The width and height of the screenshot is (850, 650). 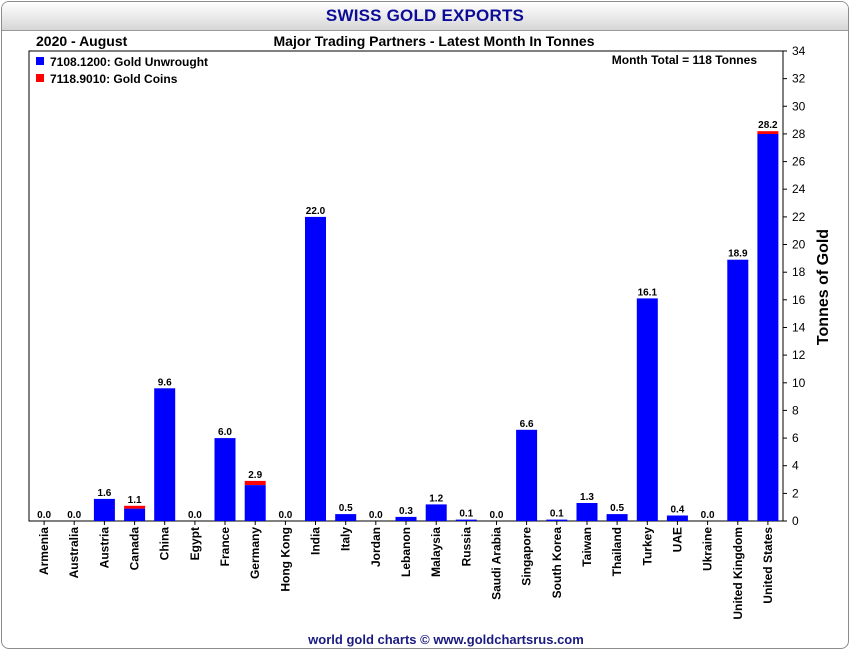 What do you see at coordinates (104, 548) in the screenshot?
I see `x-tick-label: Austria` at bounding box center [104, 548].